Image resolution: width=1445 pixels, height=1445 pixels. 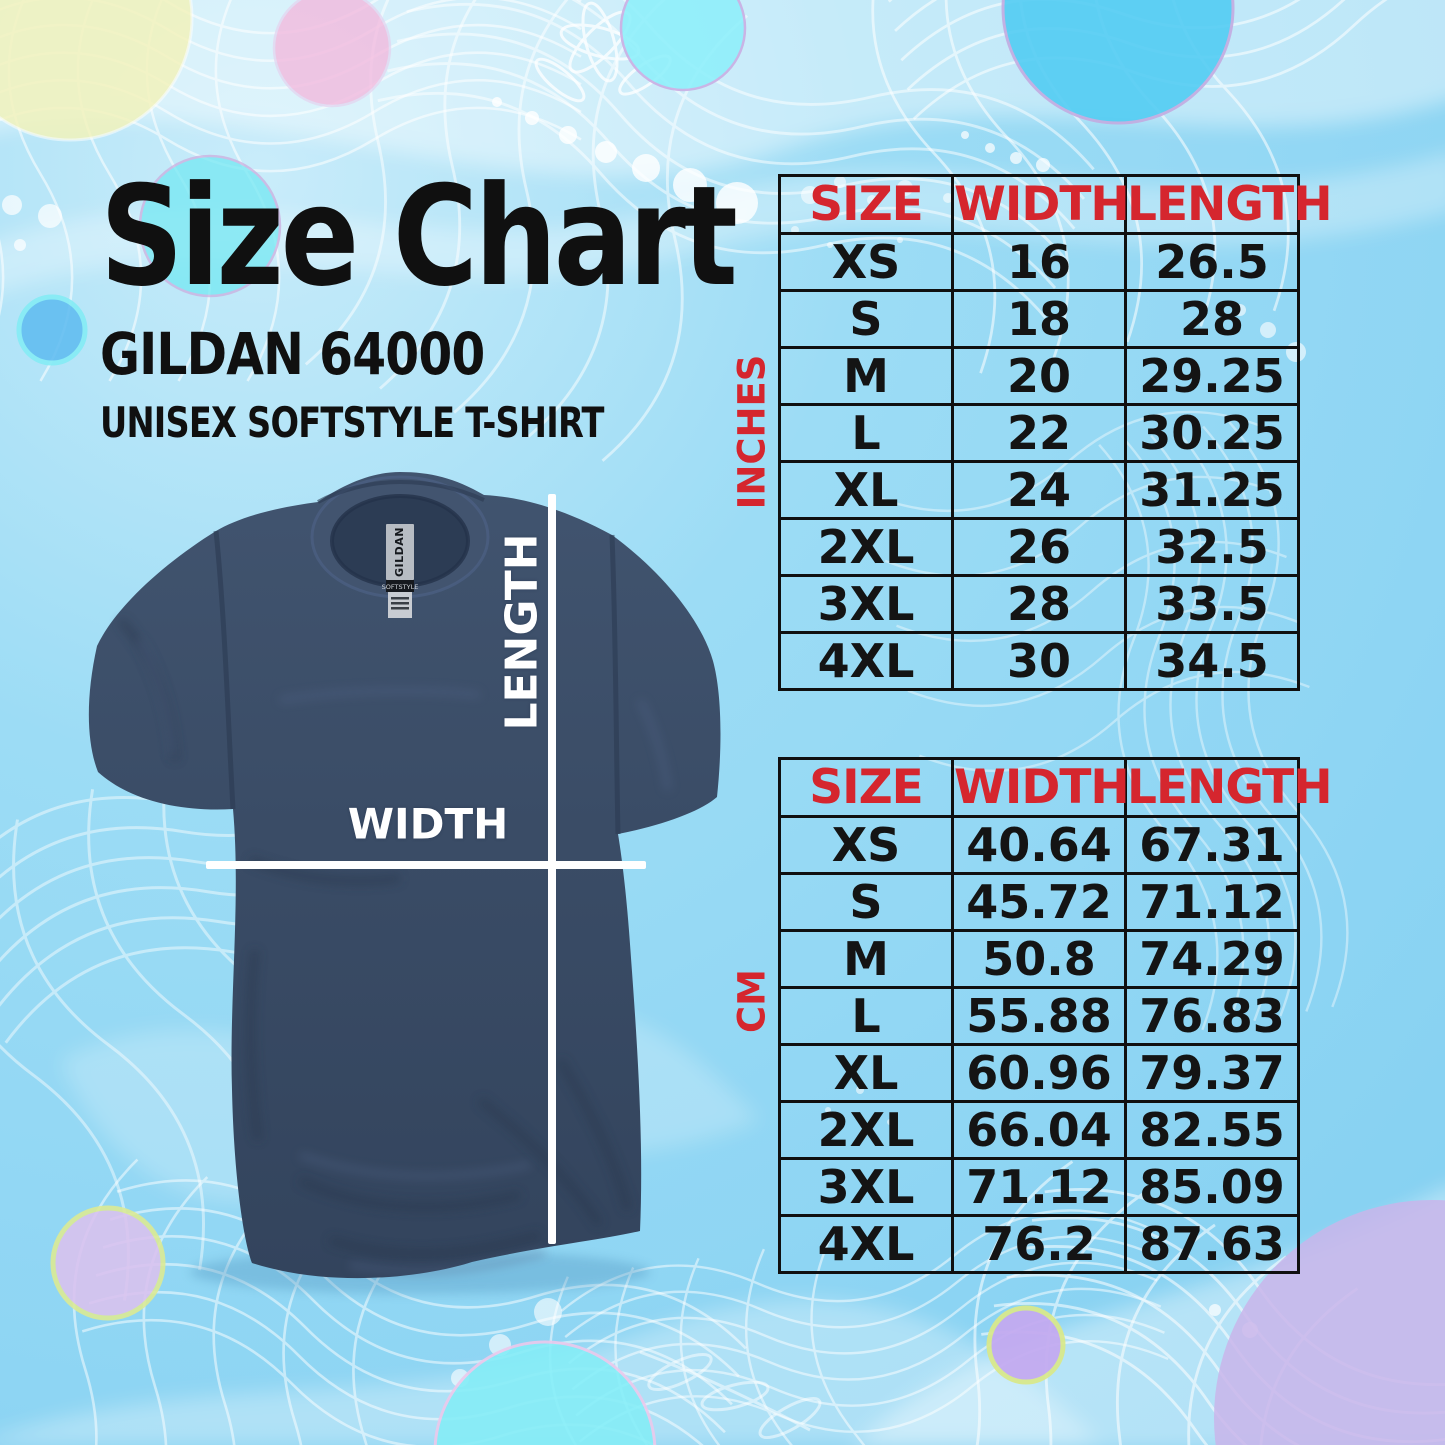 What do you see at coordinates (752, 1001) in the screenshot?
I see `cm-unit-label: CM` at bounding box center [752, 1001].